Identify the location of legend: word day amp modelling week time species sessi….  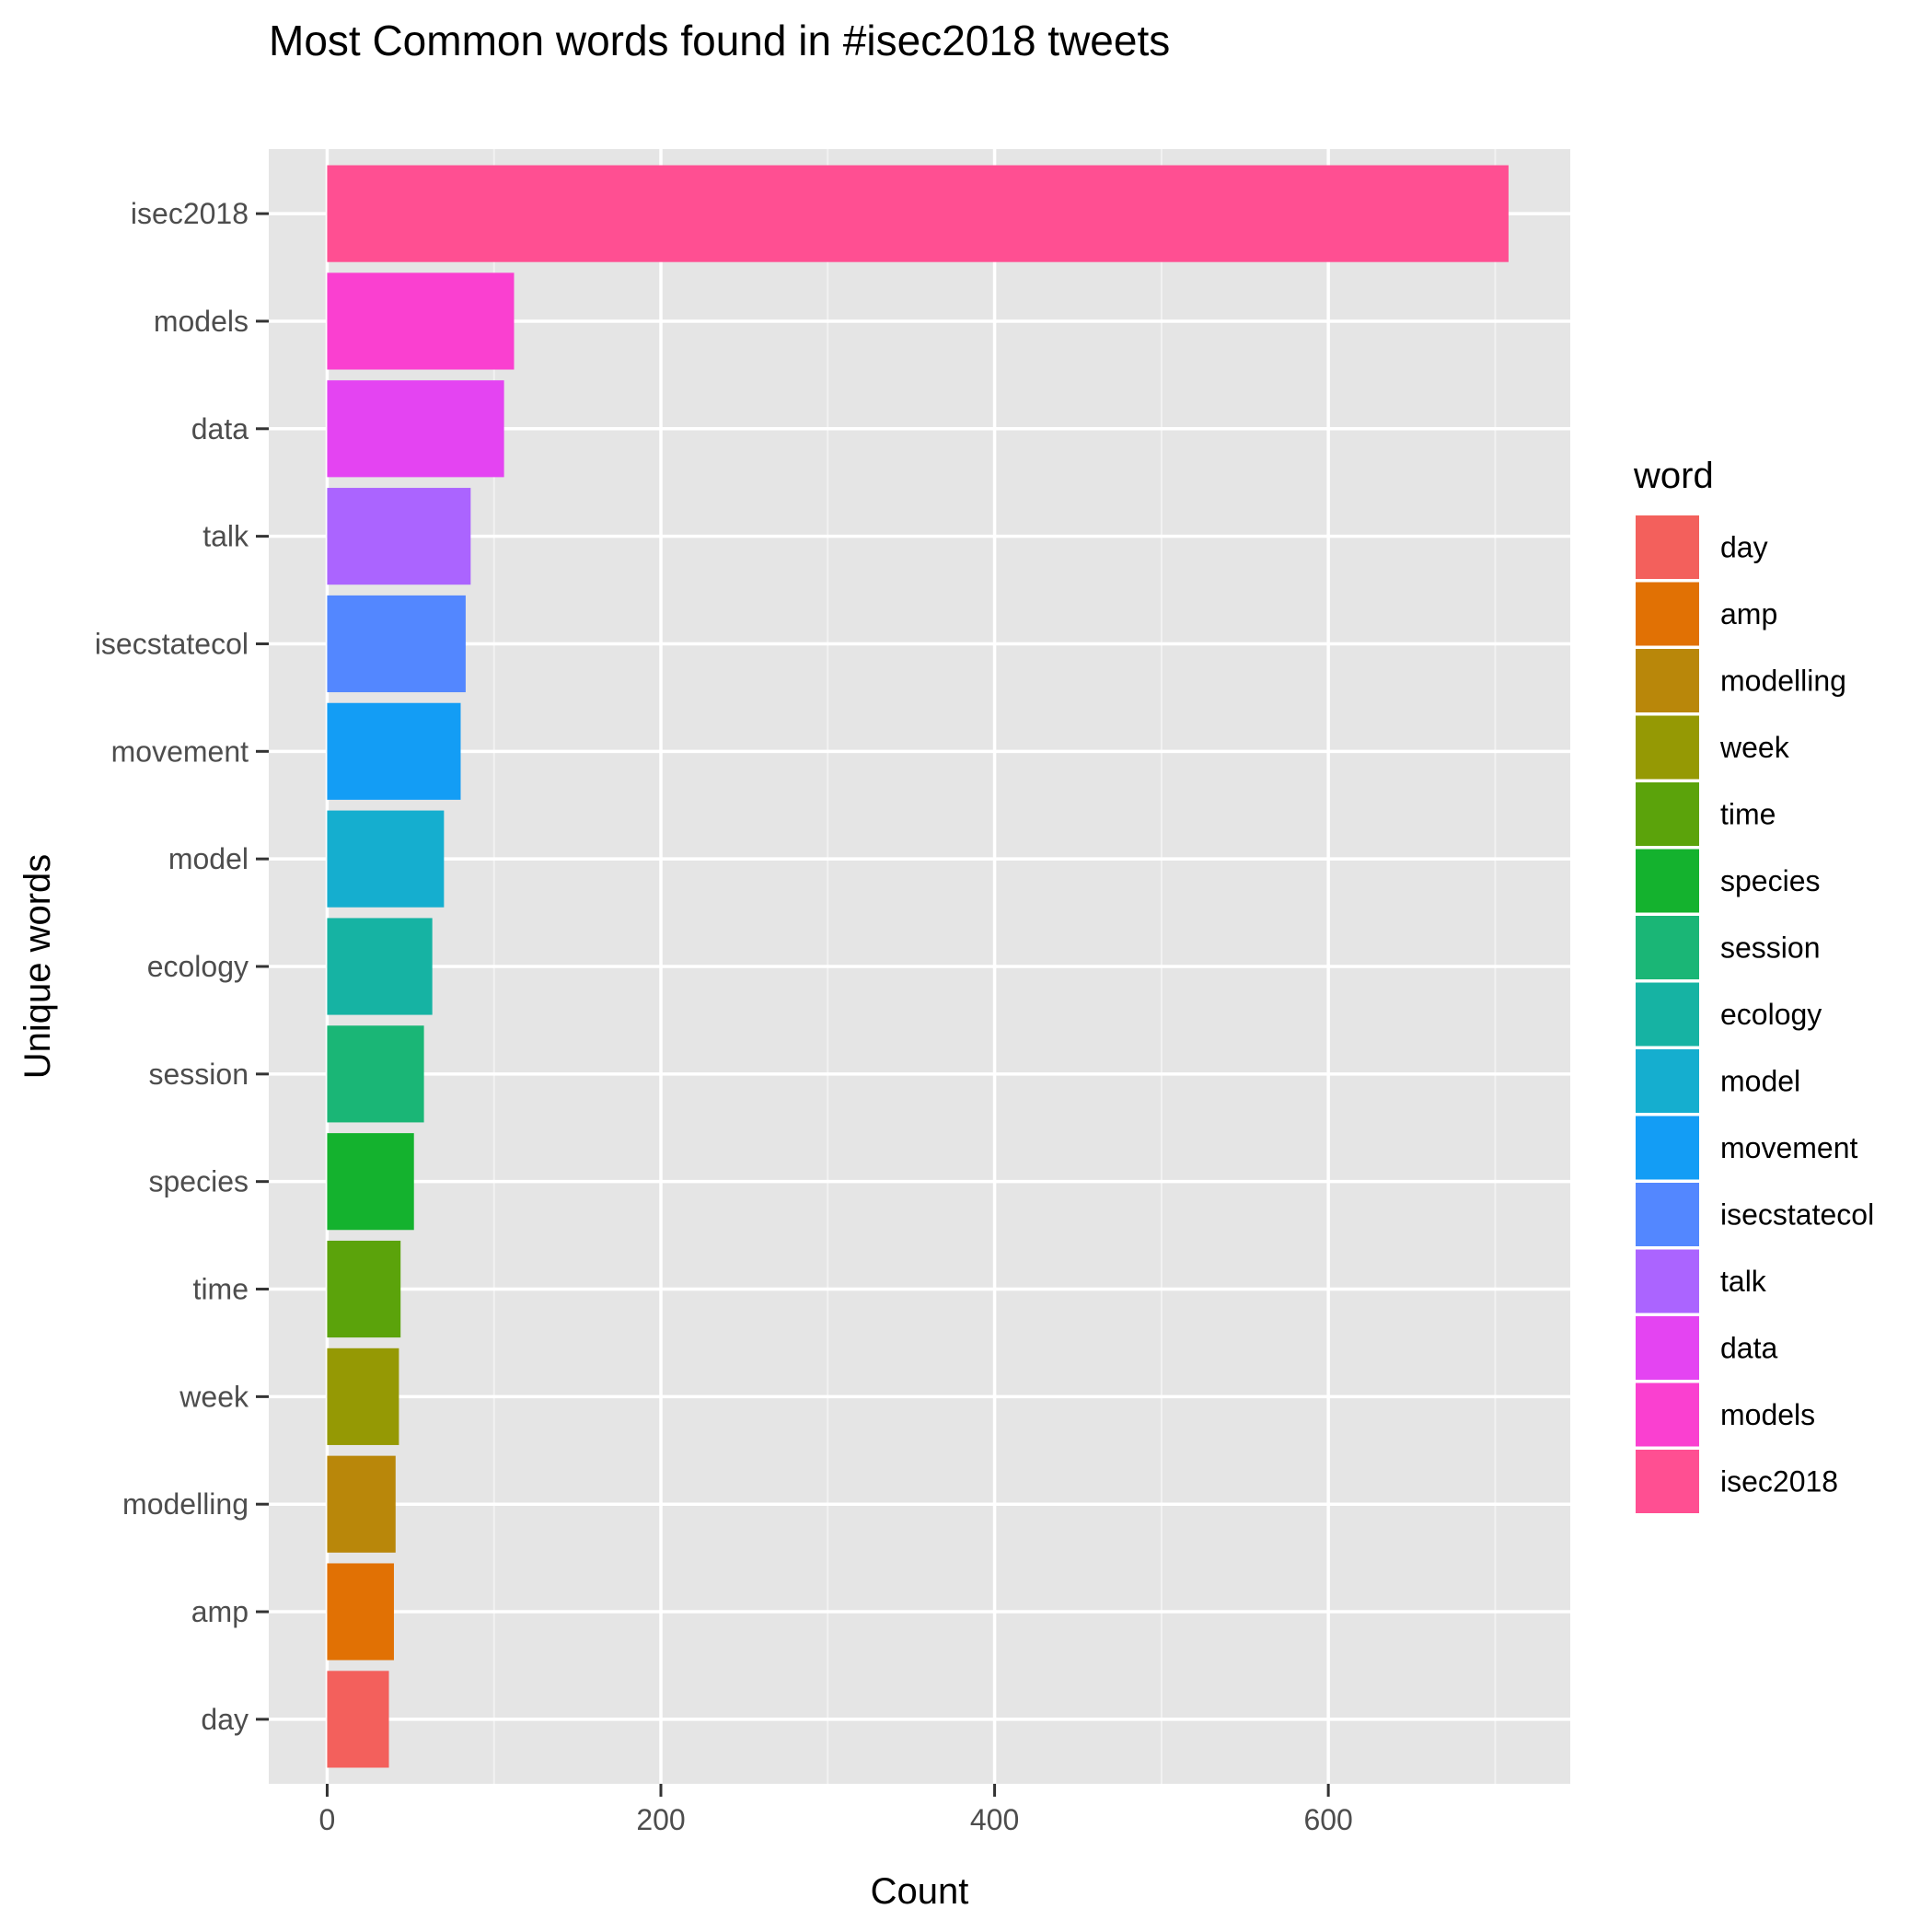
(1754, 985).